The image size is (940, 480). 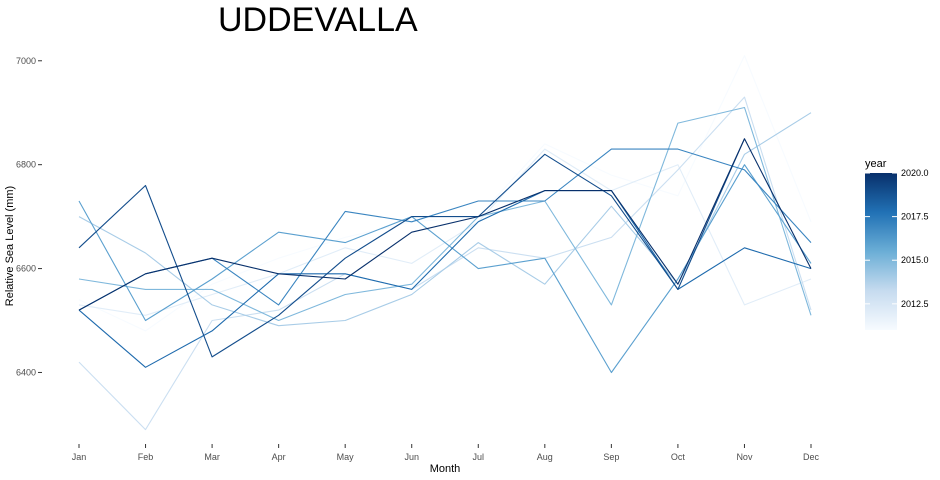 What do you see at coordinates (611, 457) in the screenshot?
I see `x-tick-label: Sep` at bounding box center [611, 457].